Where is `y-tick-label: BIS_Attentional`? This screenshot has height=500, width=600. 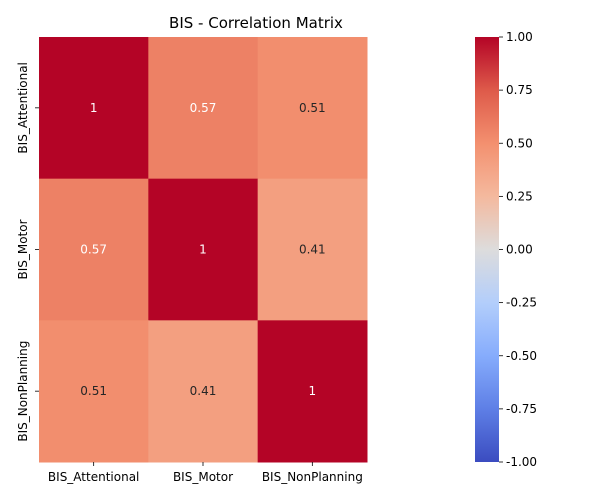 y-tick-label: BIS_Attentional is located at coordinates (23, 107).